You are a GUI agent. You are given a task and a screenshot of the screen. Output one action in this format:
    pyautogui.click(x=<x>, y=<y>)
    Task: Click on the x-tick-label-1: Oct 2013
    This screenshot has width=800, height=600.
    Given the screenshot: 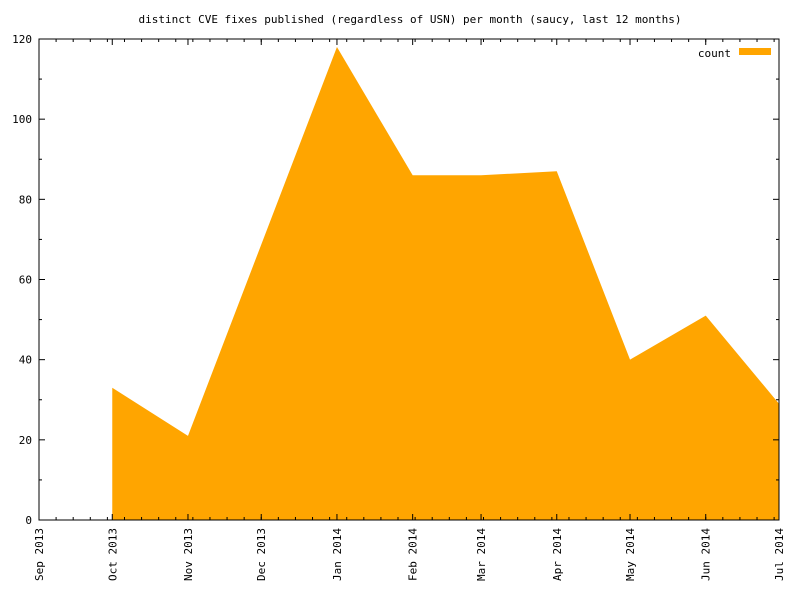 What is the action you would take?
    pyautogui.click(x=112, y=554)
    